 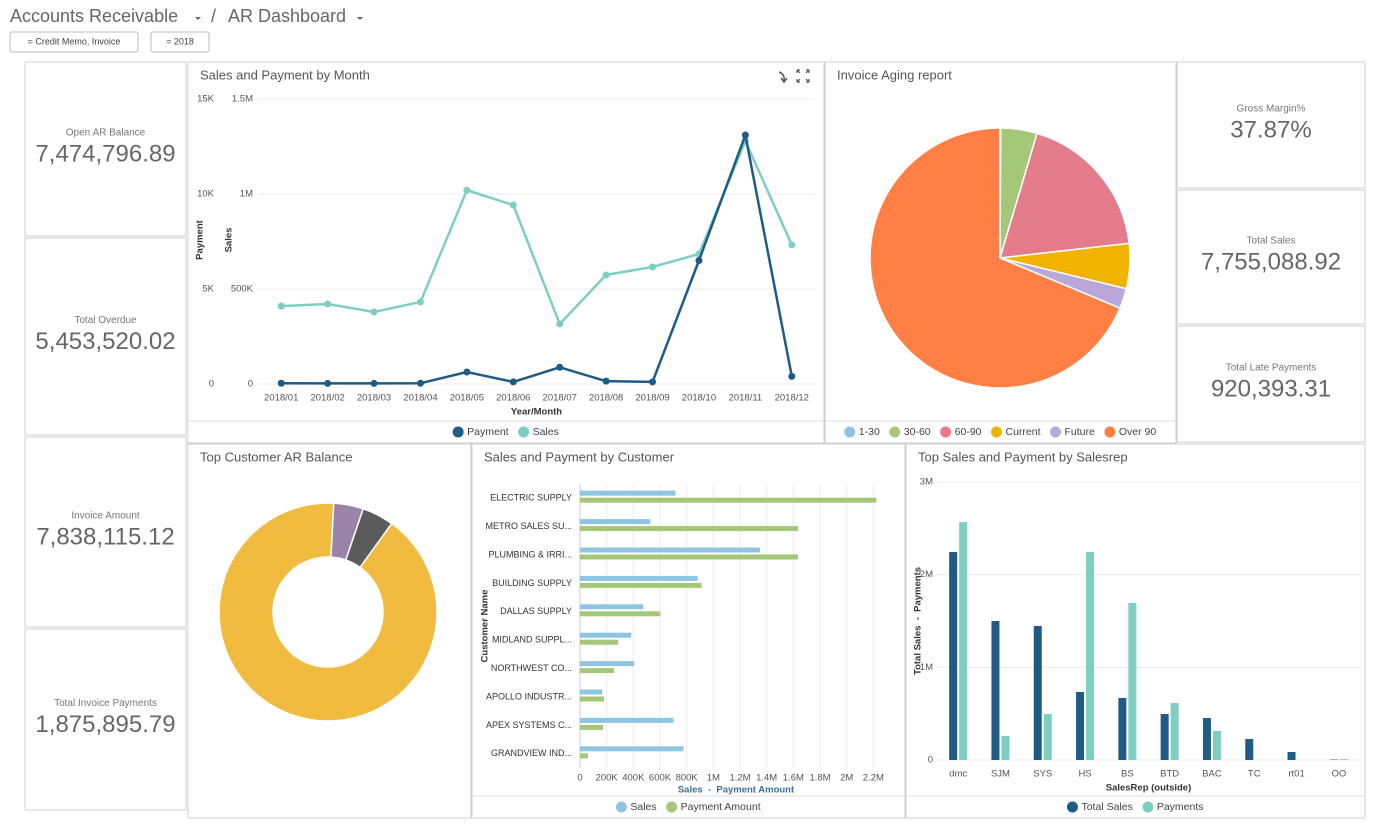 What do you see at coordinates (721, 807) in the screenshot?
I see `legend-label: Payment Amount` at bounding box center [721, 807].